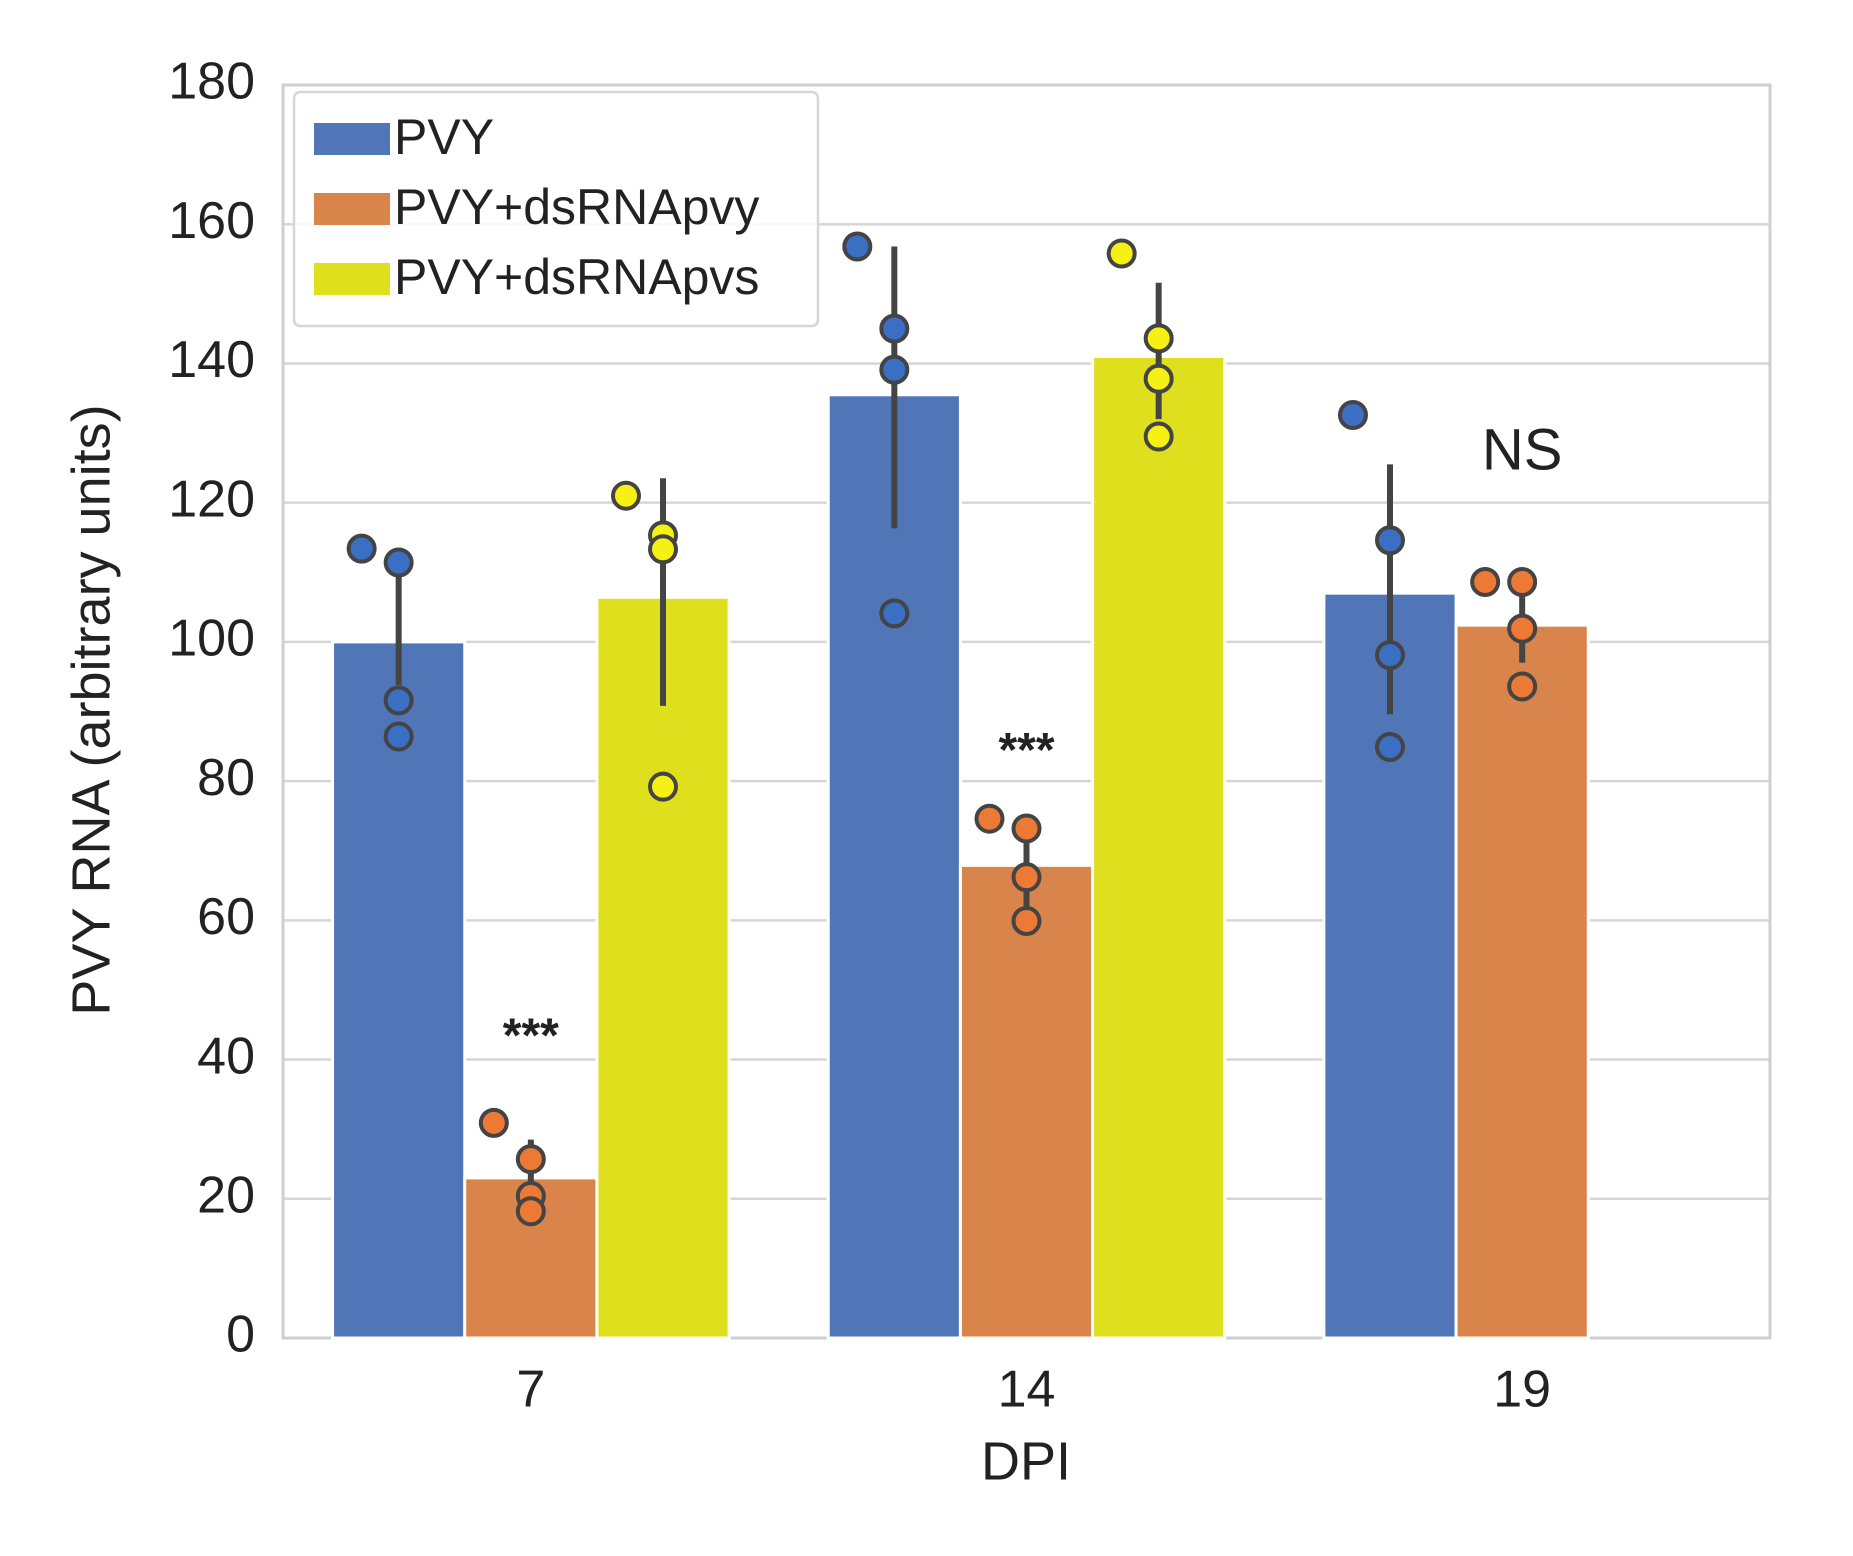 The width and height of the screenshot is (1853, 1556). What do you see at coordinates (1522, 449) in the screenshot?
I see `annotation: NS` at bounding box center [1522, 449].